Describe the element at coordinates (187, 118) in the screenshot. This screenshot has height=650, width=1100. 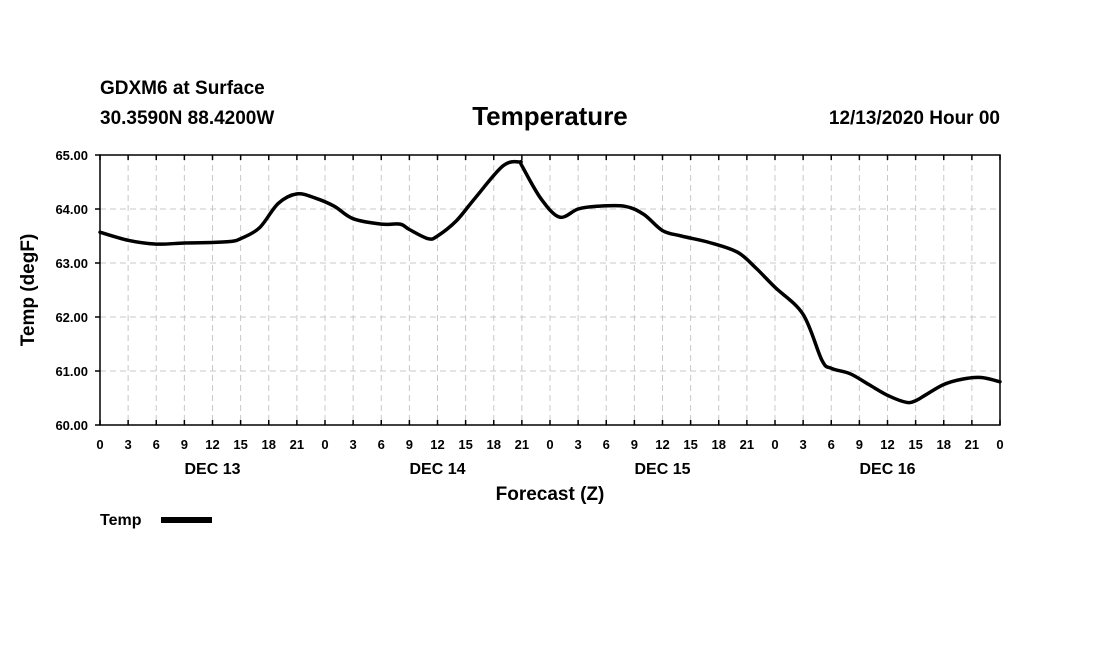
I see `location-label: 30.3590N 88.4200W` at that location.